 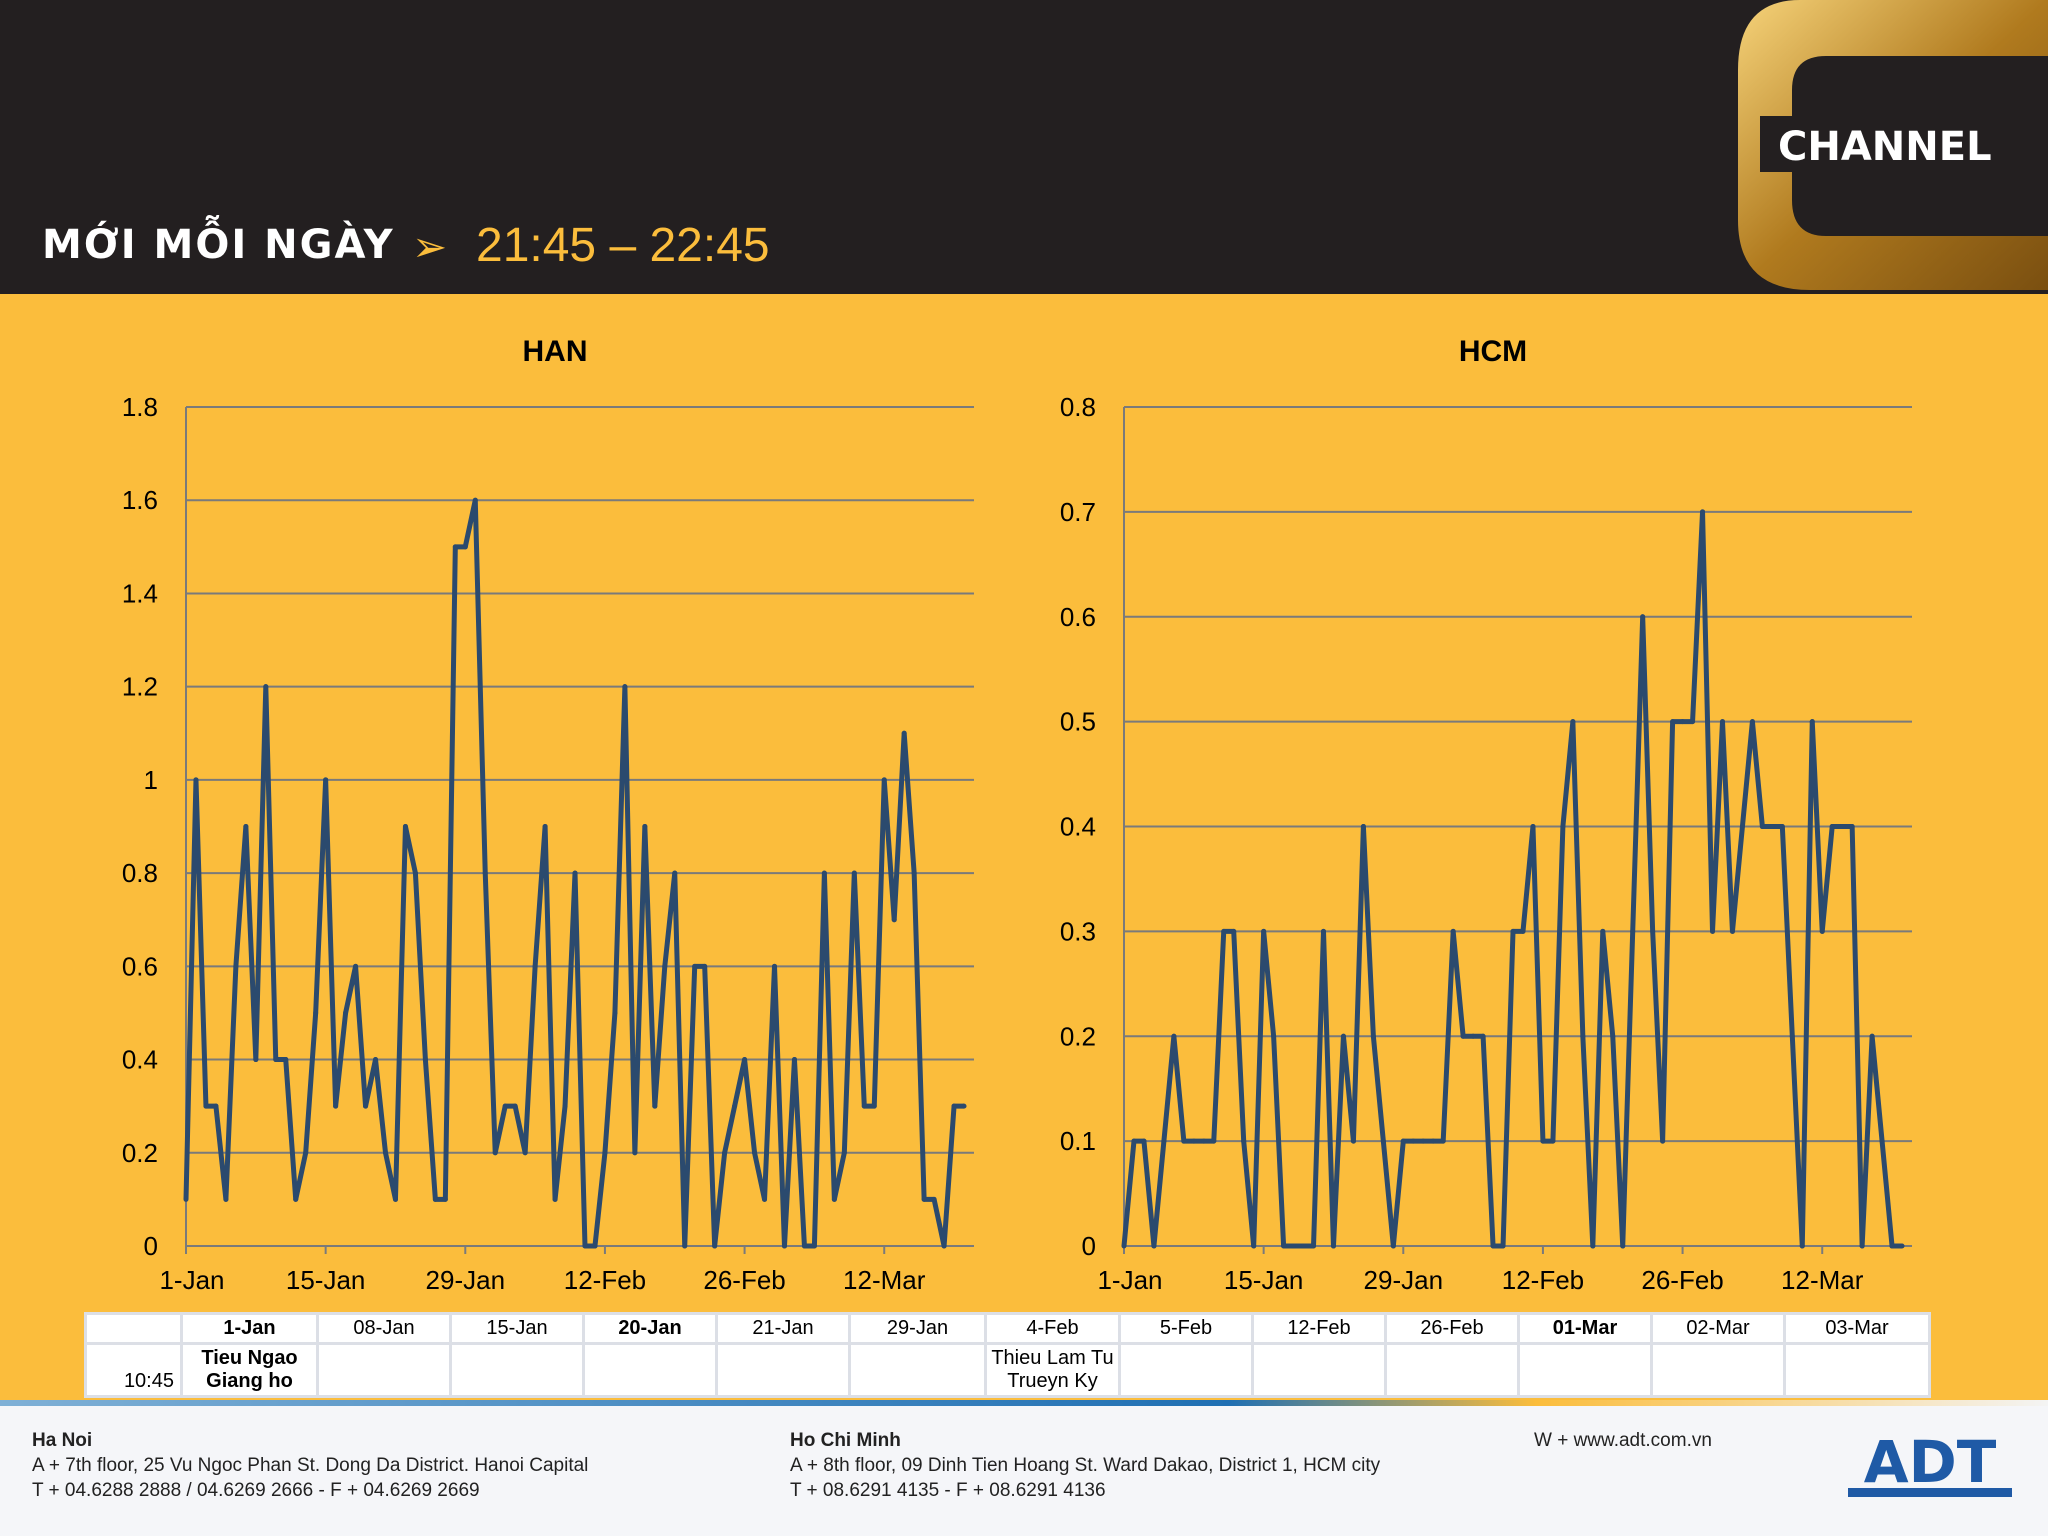 What do you see at coordinates (845, 1440) in the screenshot?
I see `city-name: Ho Chi Minh` at bounding box center [845, 1440].